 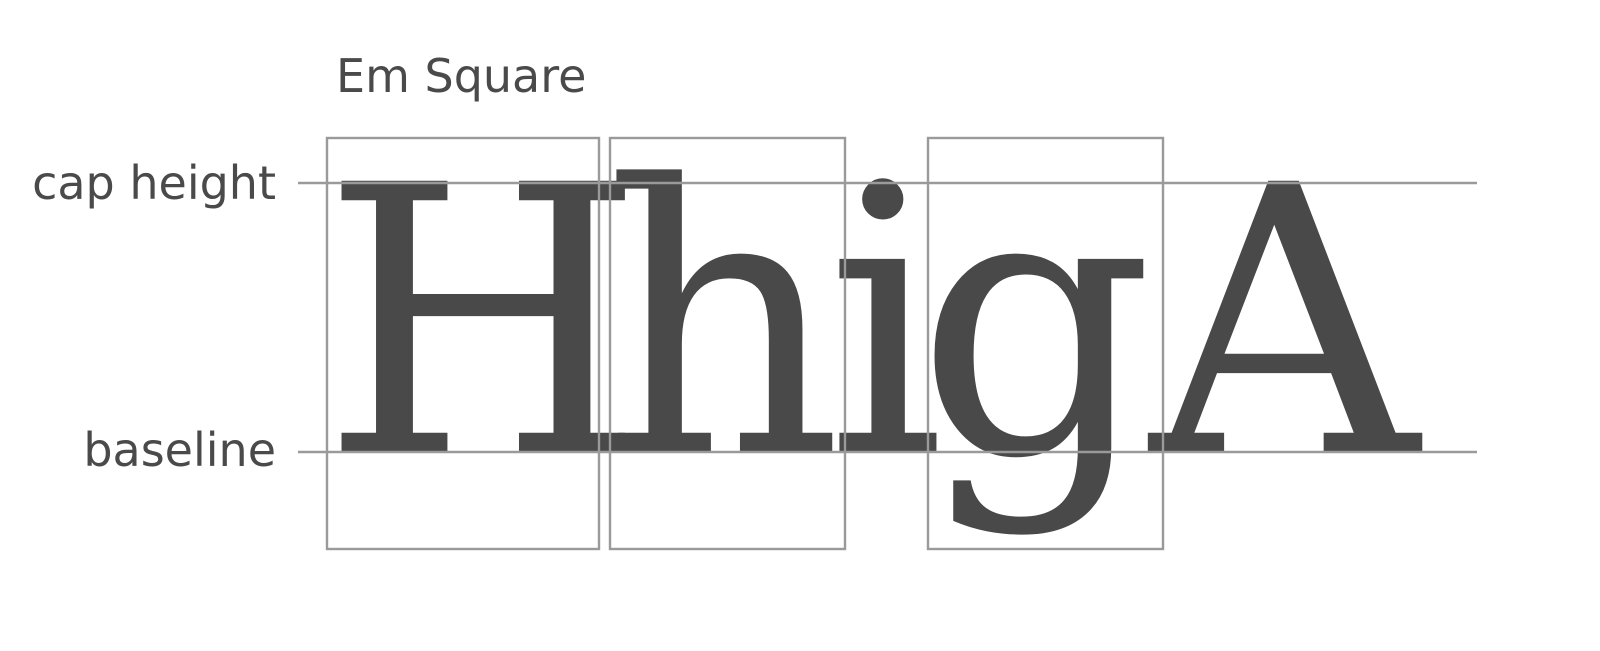 I want to click on em-square-box-h, so click(x=727, y=343).